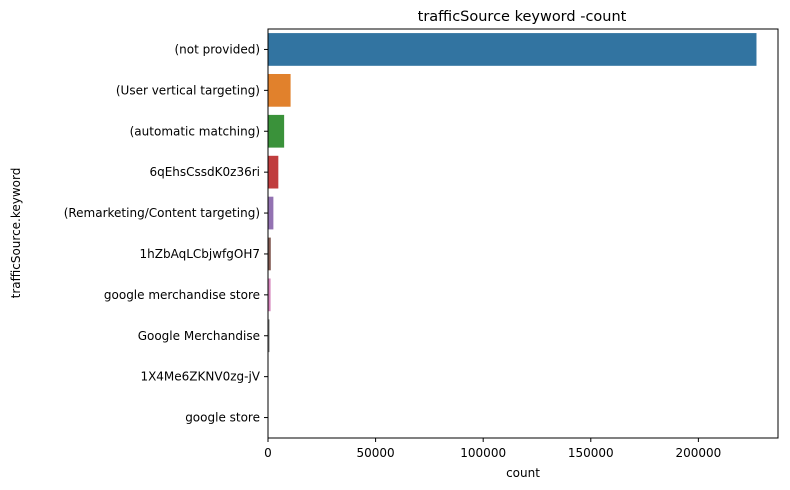 Image resolution: width=790 pixels, height=490 pixels. I want to click on y-tick-label: (not provided), so click(217, 49).